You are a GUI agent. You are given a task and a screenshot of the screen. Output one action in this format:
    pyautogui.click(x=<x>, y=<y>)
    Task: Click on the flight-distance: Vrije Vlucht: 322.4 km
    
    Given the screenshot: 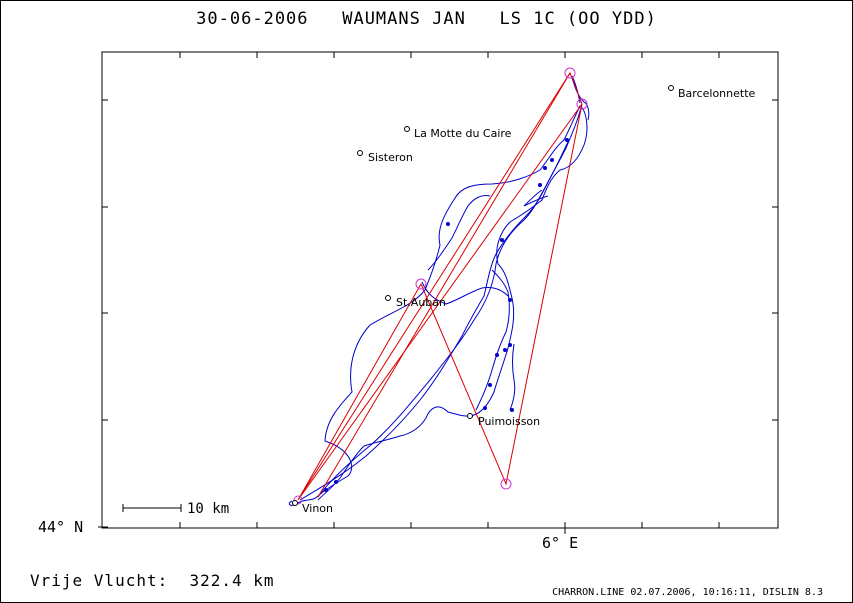 What is the action you would take?
    pyautogui.click(x=152, y=580)
    